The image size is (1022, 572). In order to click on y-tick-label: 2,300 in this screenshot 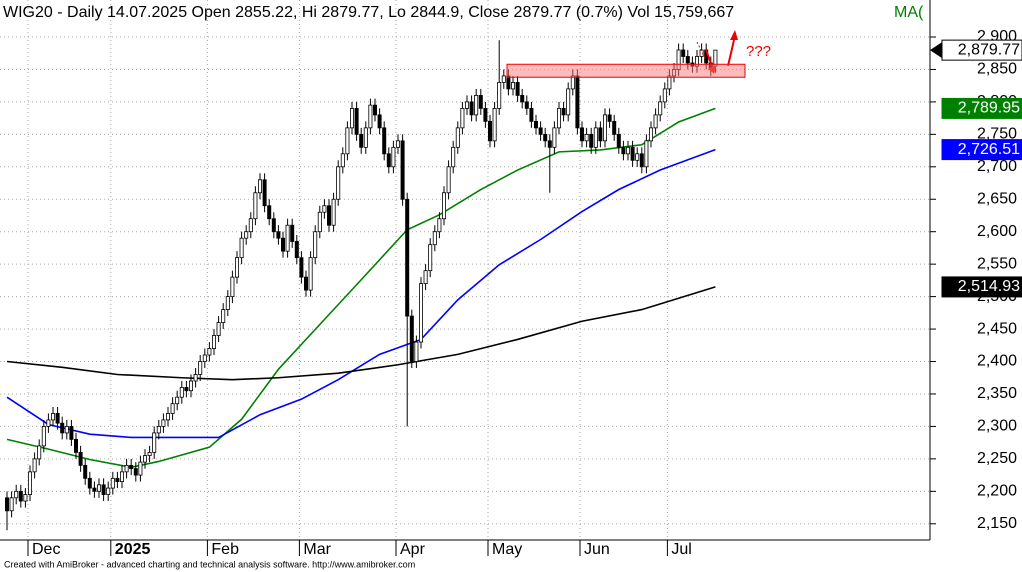, I will do `click(997, 426)`.